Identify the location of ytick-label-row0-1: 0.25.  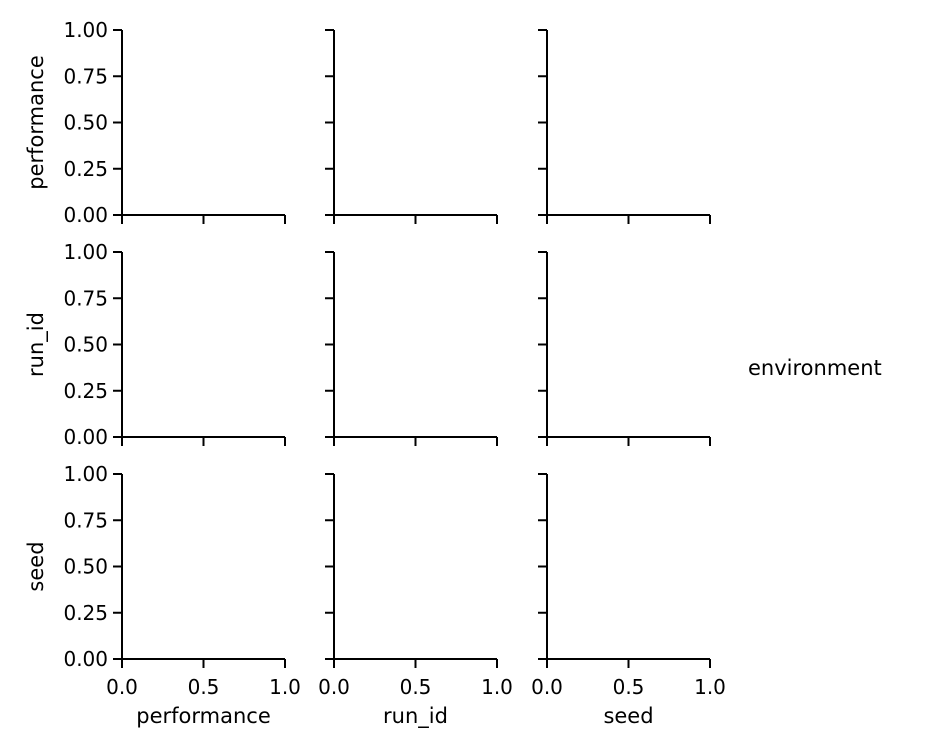
(85, 169).